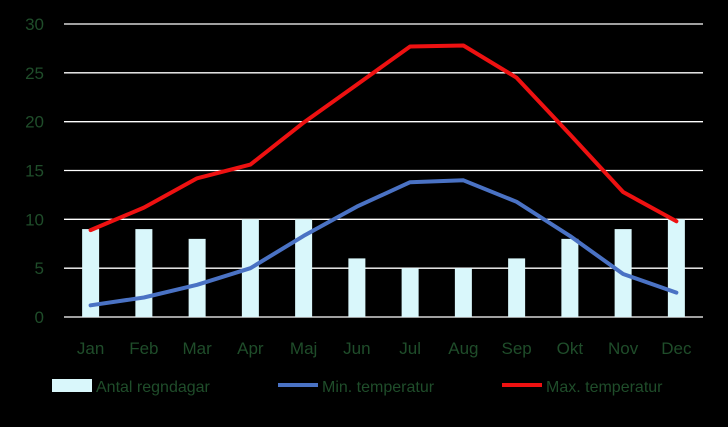 This screenshot has height=427, width=728. I want to click on bar-antal-regndagar-jul, so click(410, 292).